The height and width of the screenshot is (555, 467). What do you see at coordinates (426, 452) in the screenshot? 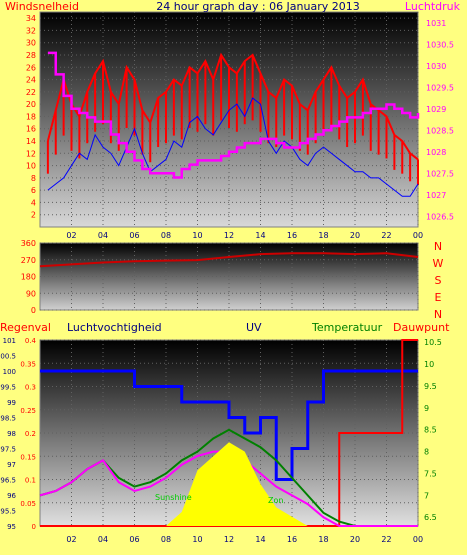
I see `temperature-tick-label: 8` at bounding box center [426, 452].